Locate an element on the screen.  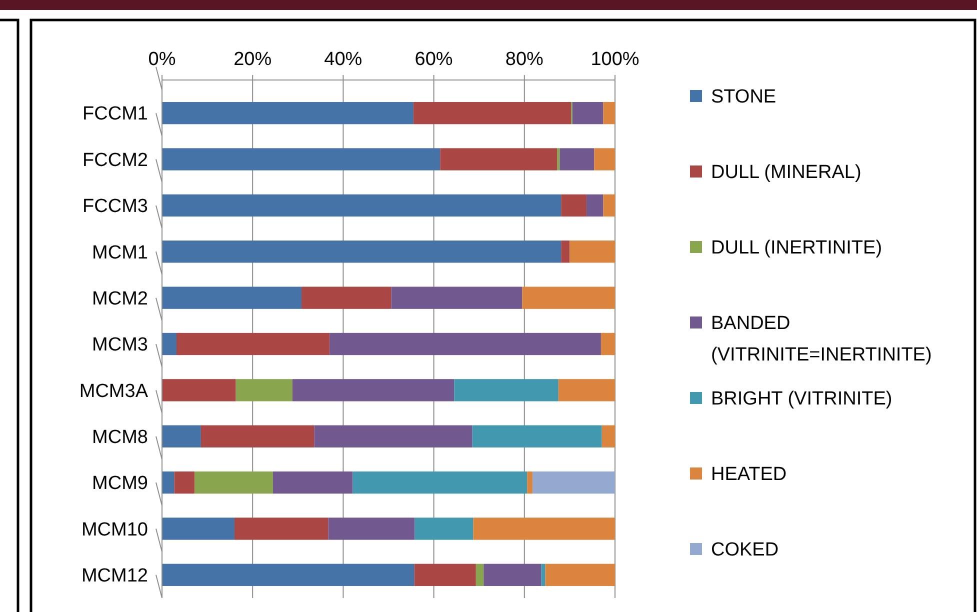
x-tick-label: 40% is located at coordinates (343, 59).